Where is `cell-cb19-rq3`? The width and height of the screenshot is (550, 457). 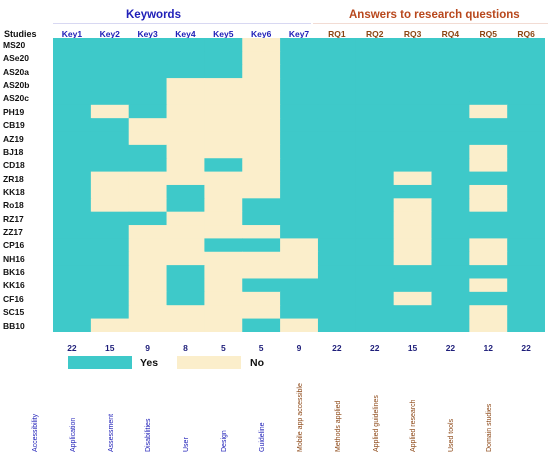 cell-cb19-rq3 is located at coordinates (413, 125).